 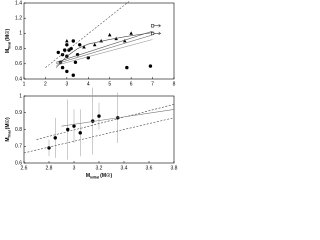 What do you see at coordinates (124, 168) in the screenshot?
I see `x-tick-label: 3.4` at bounding box center [124, 168].